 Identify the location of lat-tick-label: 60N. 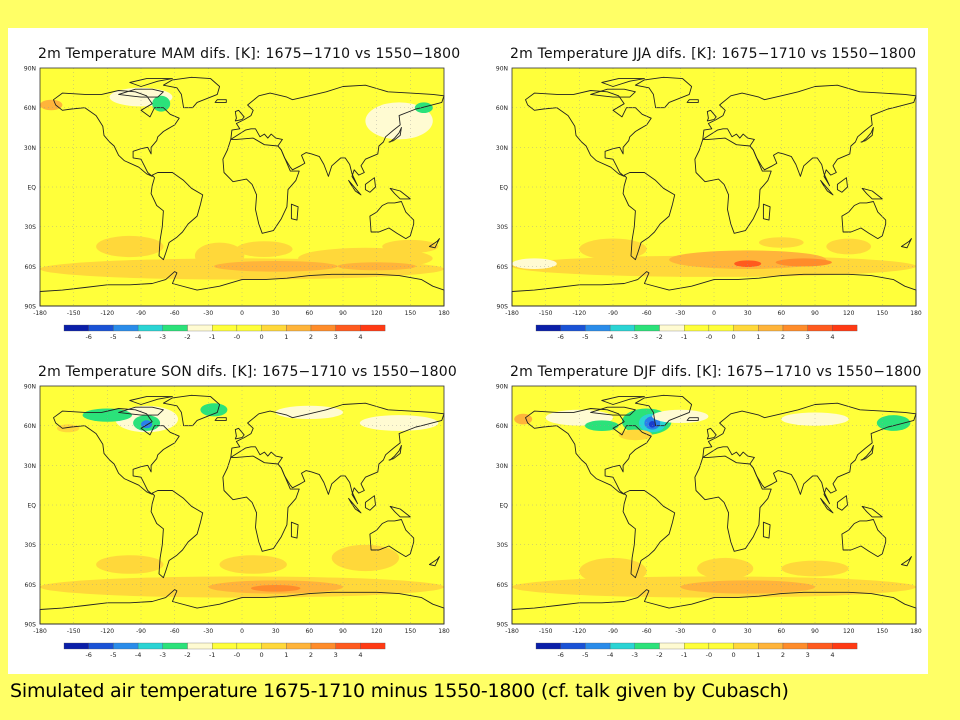
(502, 426).